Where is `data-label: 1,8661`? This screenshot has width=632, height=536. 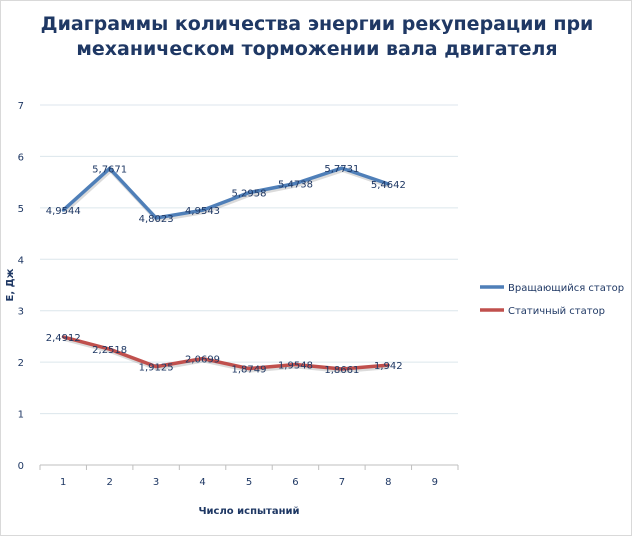 data-label: 1,8661 is located at coordinates (341, 370).